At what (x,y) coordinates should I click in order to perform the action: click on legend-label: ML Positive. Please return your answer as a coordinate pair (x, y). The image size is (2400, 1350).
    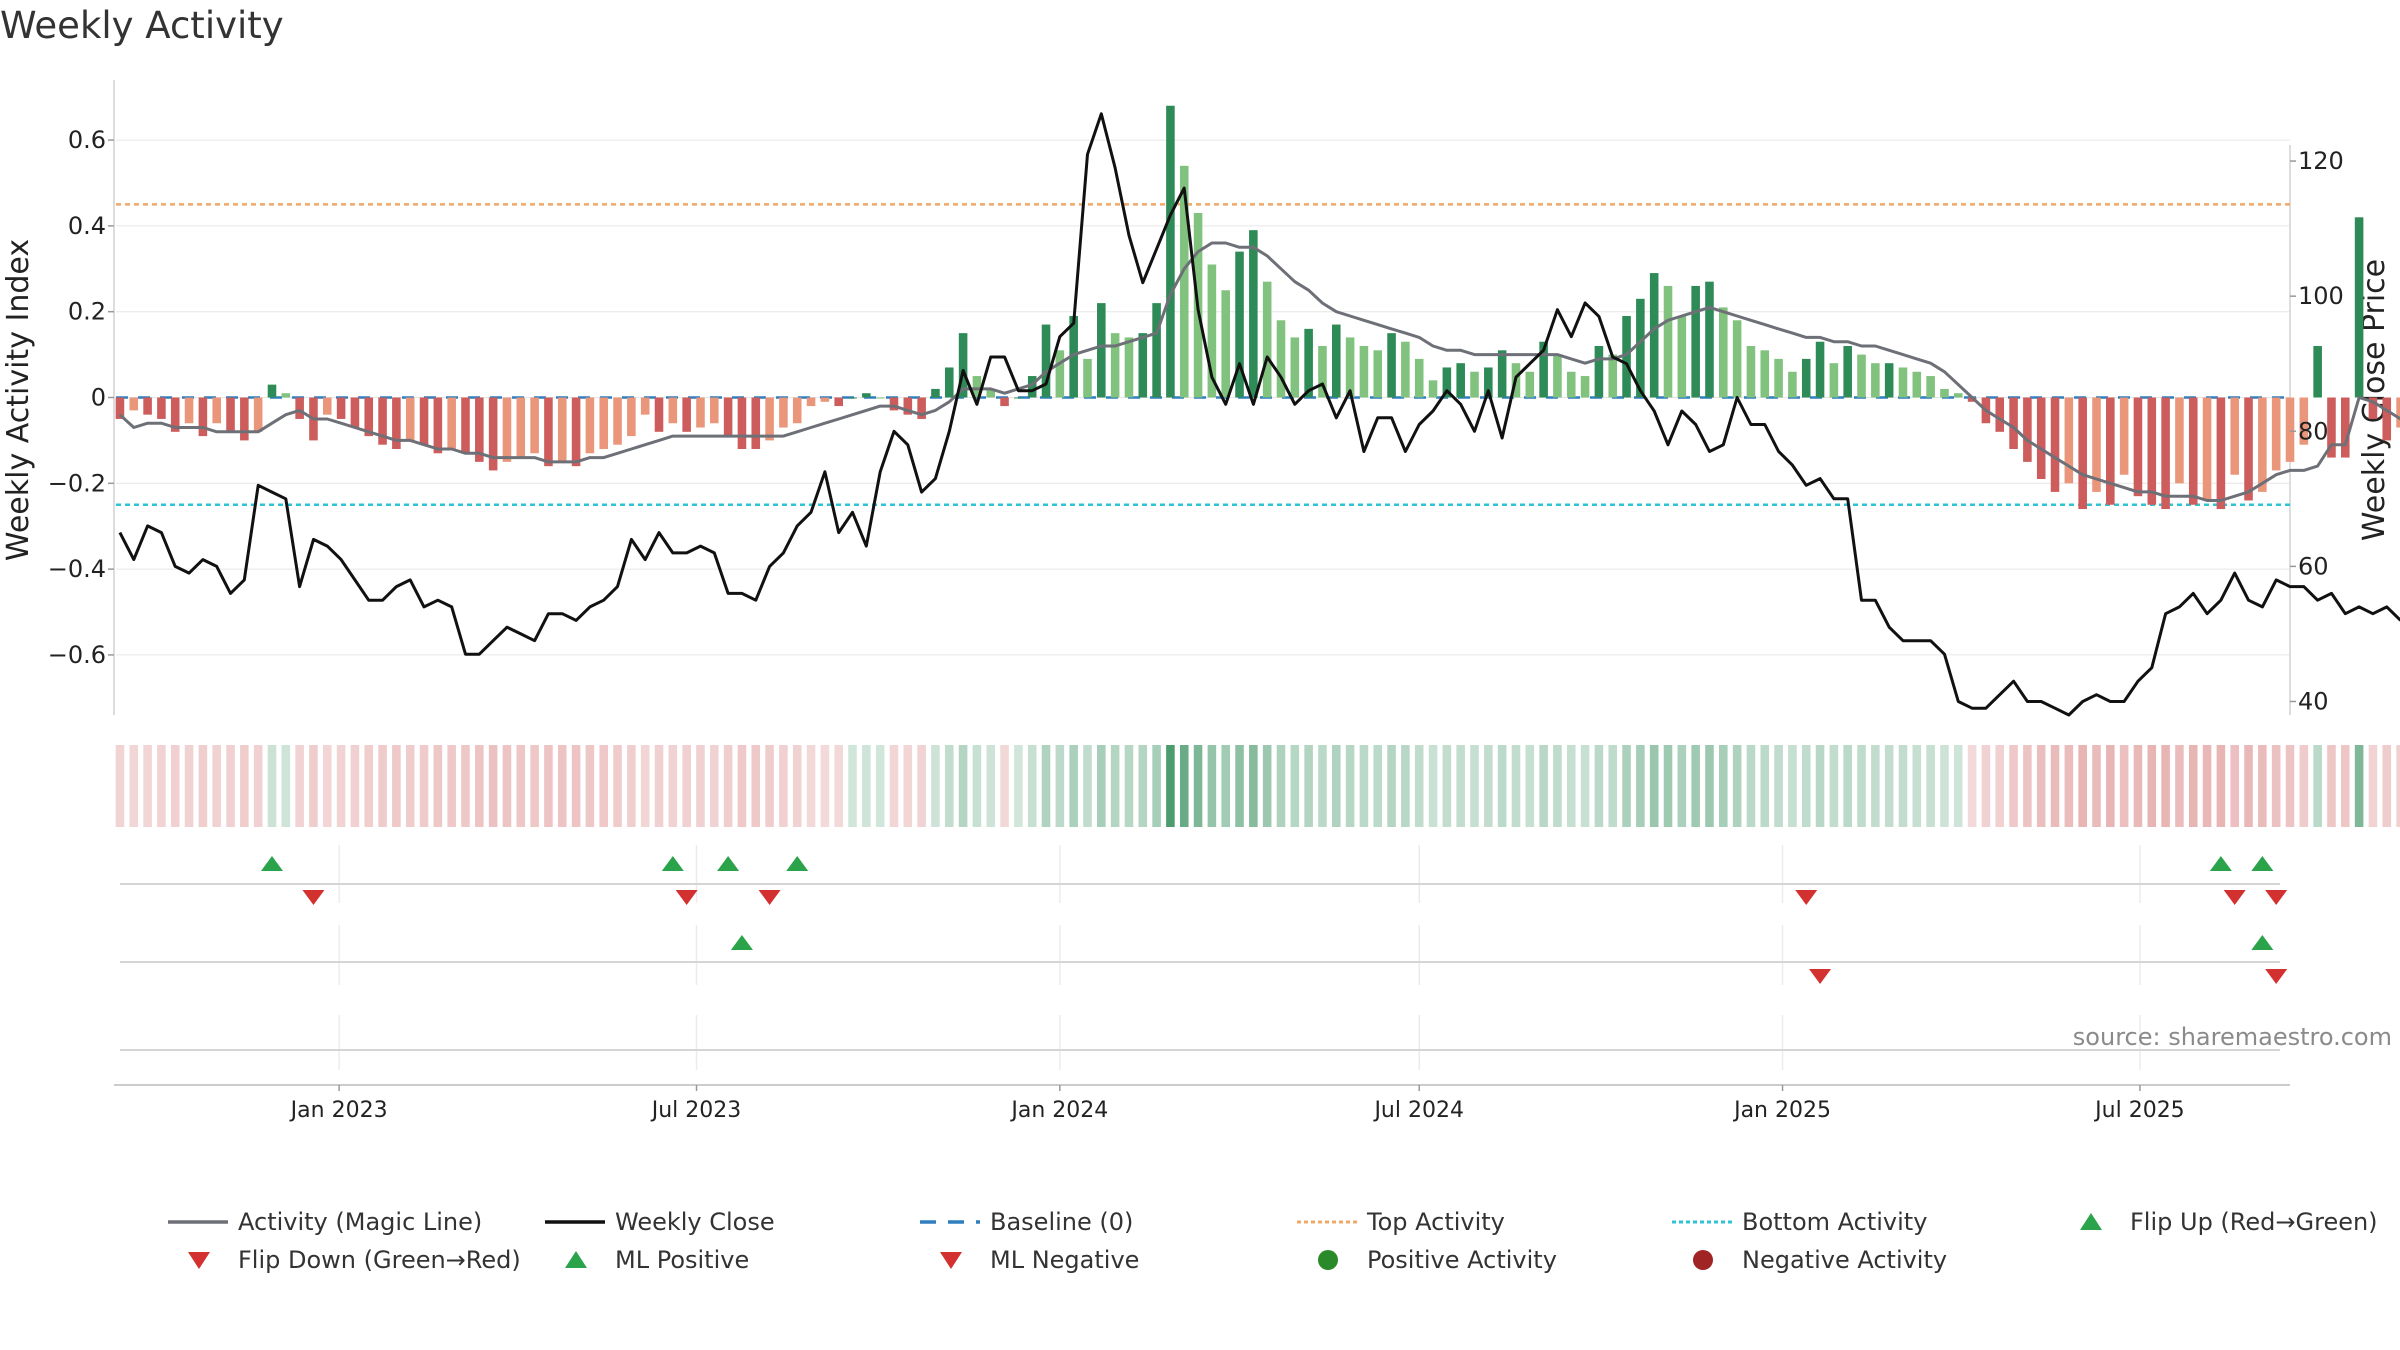
    Looking at the image, I should click on (682, 1260).